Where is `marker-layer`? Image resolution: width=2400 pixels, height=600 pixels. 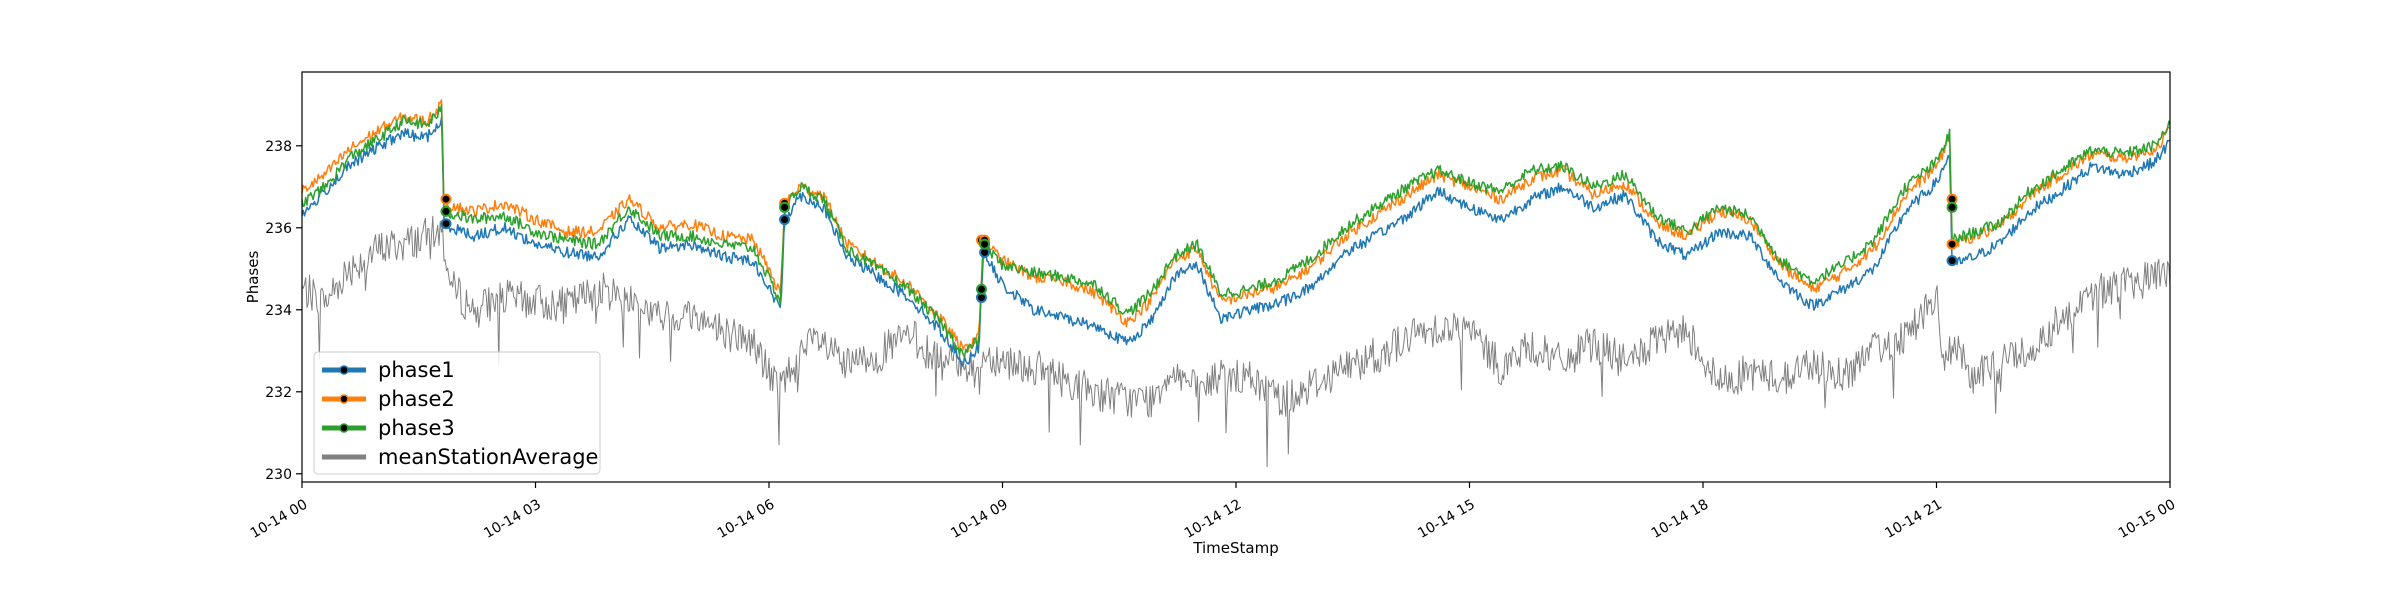
marker-layer is located at coordinates (1199, 248).